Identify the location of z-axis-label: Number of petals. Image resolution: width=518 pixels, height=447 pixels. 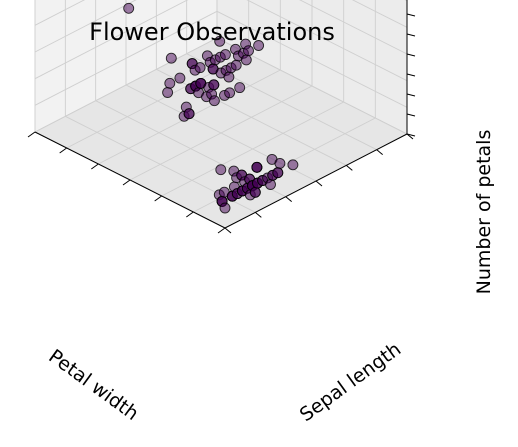
(484, 212).